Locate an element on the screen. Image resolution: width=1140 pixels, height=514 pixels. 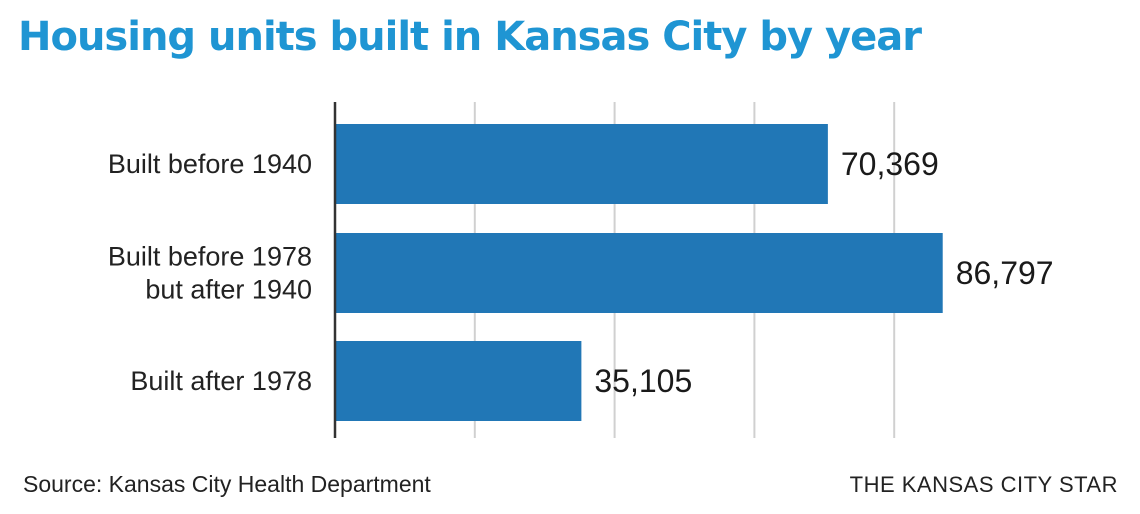
category-label-2: Built after 1978 is located at coordinates (221, 381).